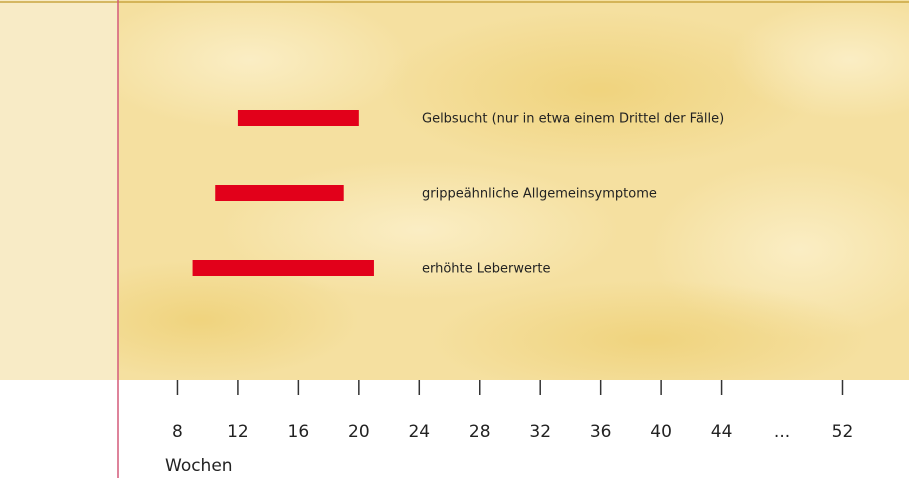 The image size is (909, 478). I want to click on x-tick-label: 28, so click(480, 432).